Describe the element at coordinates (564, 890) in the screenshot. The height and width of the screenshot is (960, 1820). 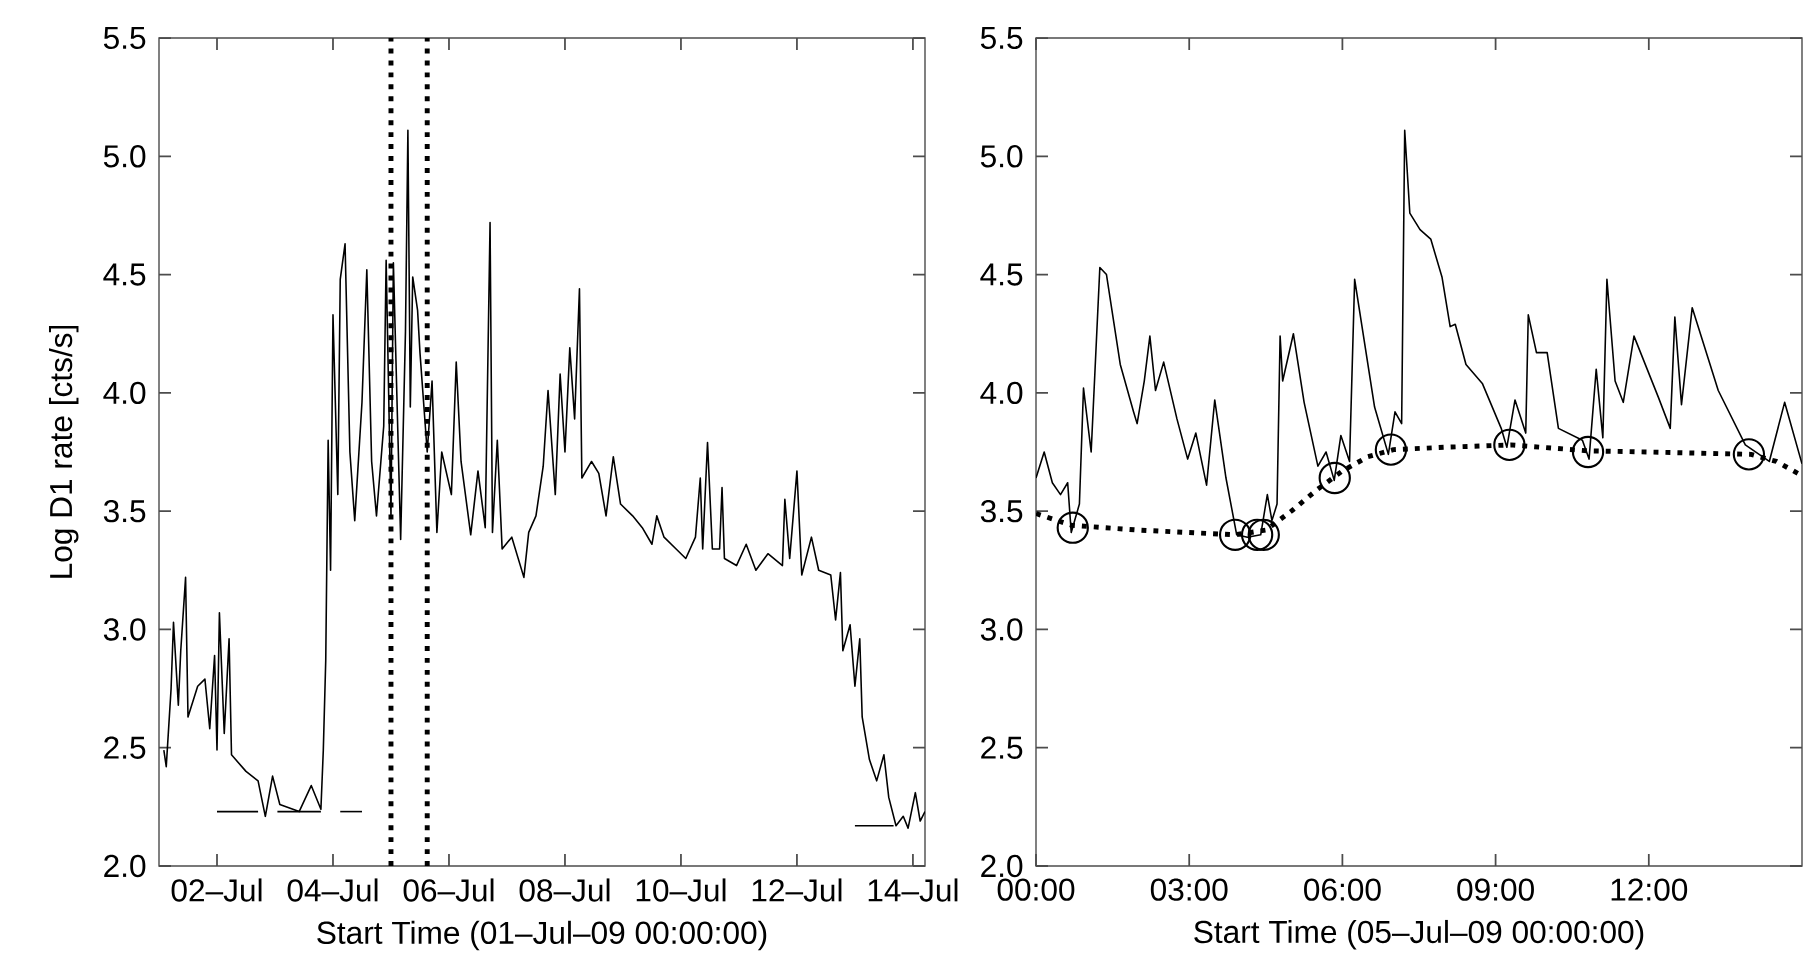
I see `x-tick-label: 08–Jul` at that location.